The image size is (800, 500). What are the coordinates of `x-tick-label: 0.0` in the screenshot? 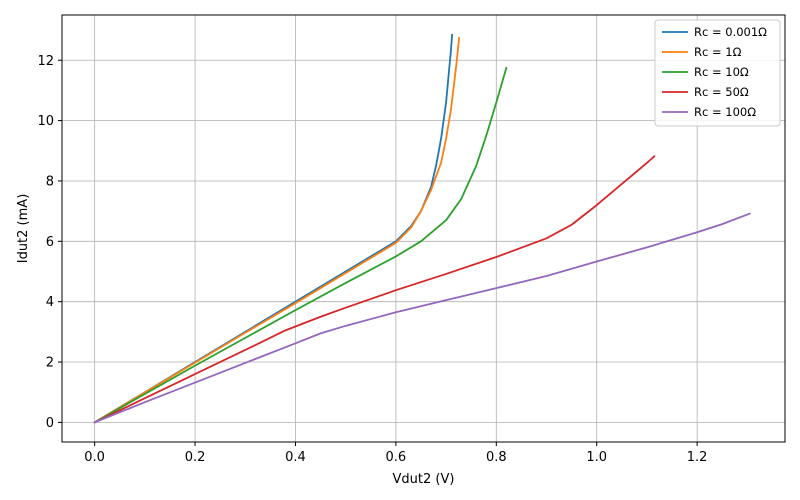 It's located at (94, 457).